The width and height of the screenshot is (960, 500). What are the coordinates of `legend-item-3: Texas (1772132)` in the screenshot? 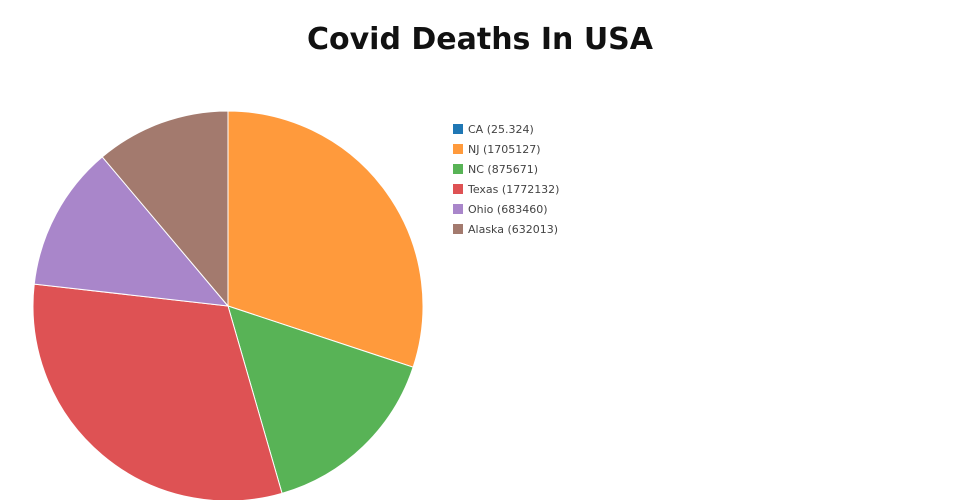 It's located at (506, 189).